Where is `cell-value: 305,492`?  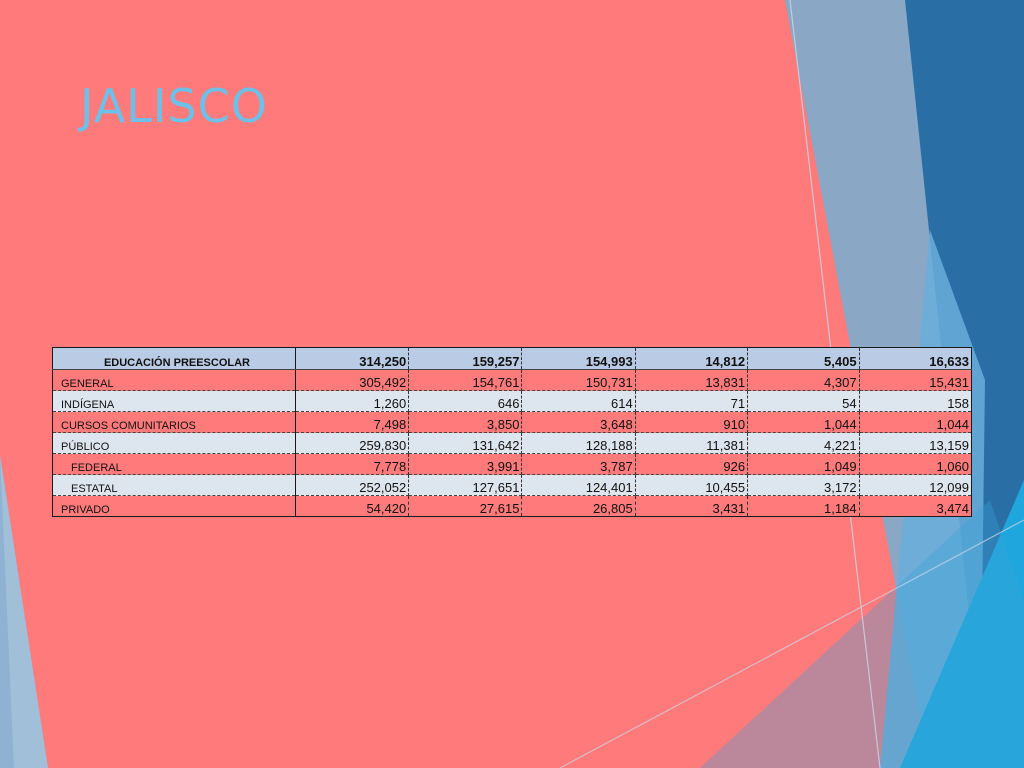
cell-value: 305,492 is located at coordinates (352, 380).